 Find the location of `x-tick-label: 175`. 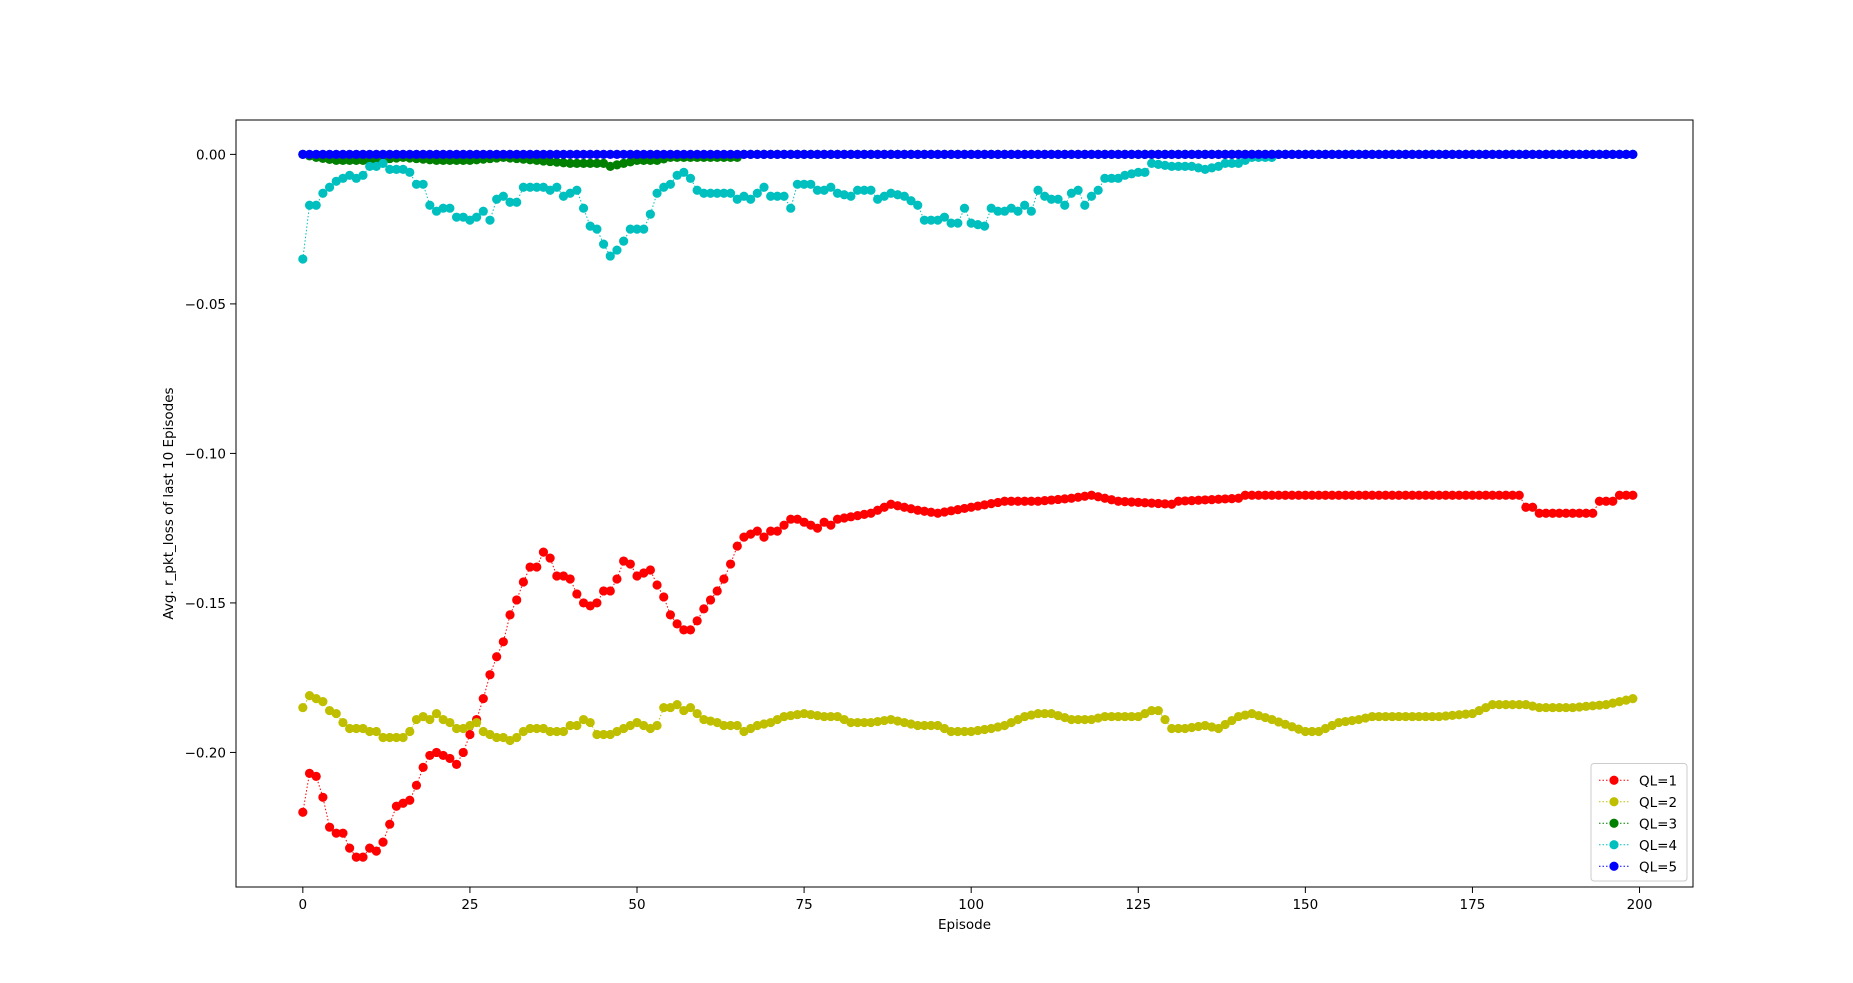

x-tick-label: 175 is located at coordinates (1473, 905).